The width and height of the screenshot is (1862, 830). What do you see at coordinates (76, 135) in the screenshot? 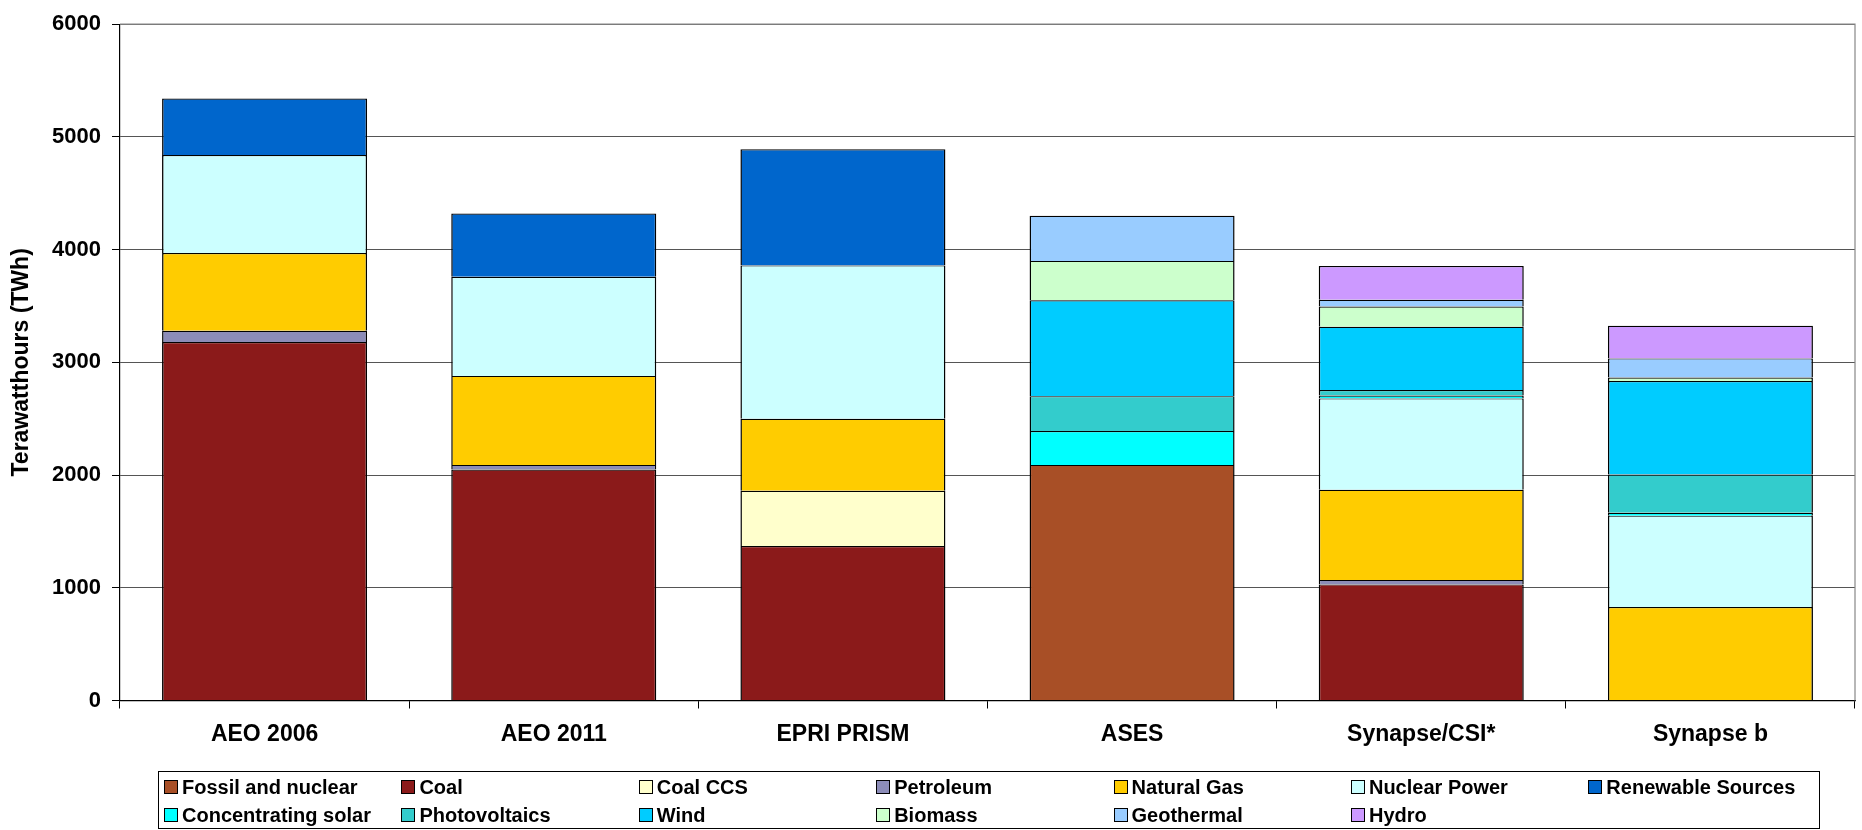
I see `y-tick-label: 5000` at bounding box center [76, 135].